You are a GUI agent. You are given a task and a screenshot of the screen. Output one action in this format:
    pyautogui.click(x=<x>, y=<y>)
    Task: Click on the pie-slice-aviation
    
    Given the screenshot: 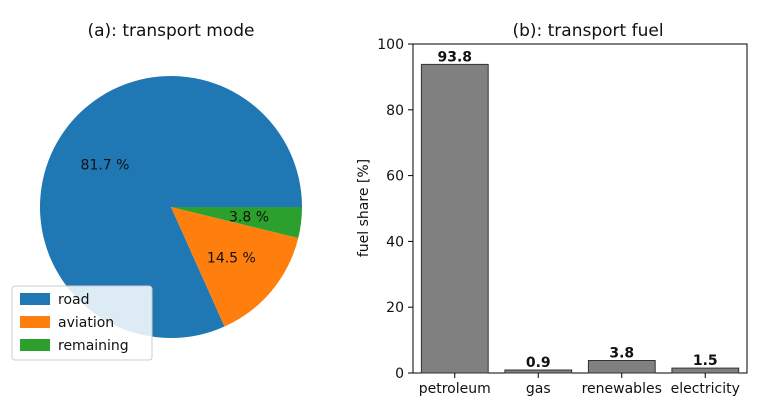 What is the action you would take?
    pyautogui.click(x=235, y=267)
    